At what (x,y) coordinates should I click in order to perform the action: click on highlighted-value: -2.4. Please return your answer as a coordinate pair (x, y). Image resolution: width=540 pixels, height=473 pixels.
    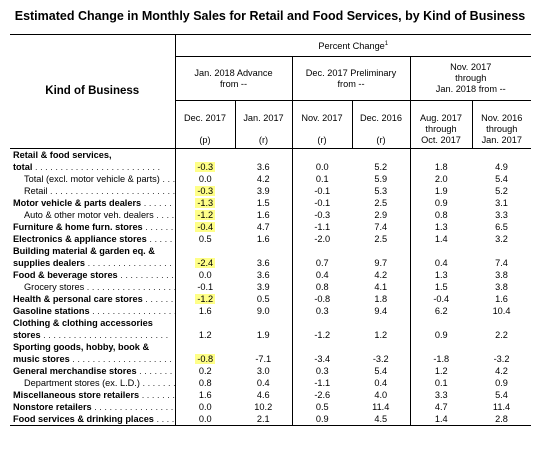
    Looking at the image, I should click on (205, 263).